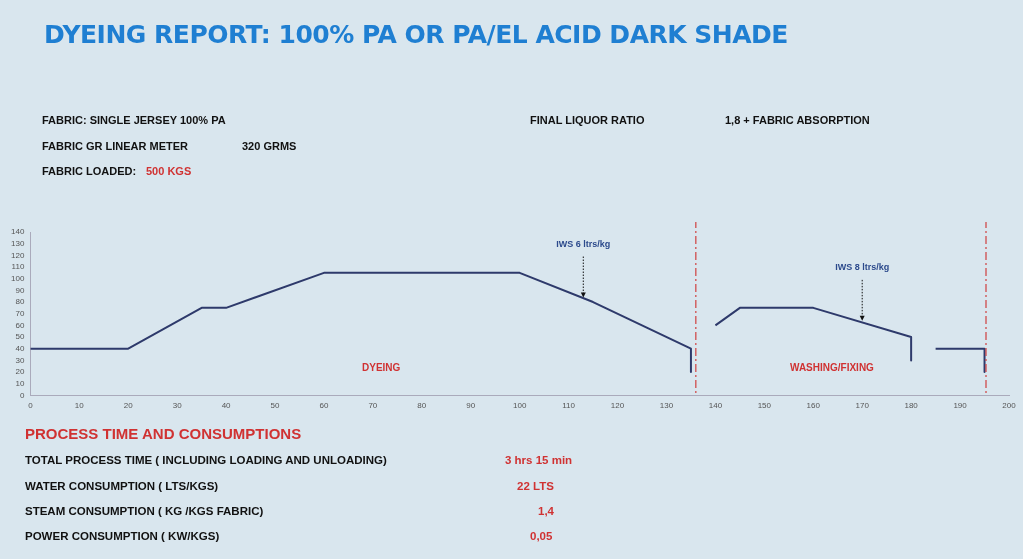 Image resolution: width=1023 pixels, height=559 pixels. What do you see at coordinates (422, 406) in the screenshot?
I see `x-tick-label: 80` at bounding box center [422, 406].